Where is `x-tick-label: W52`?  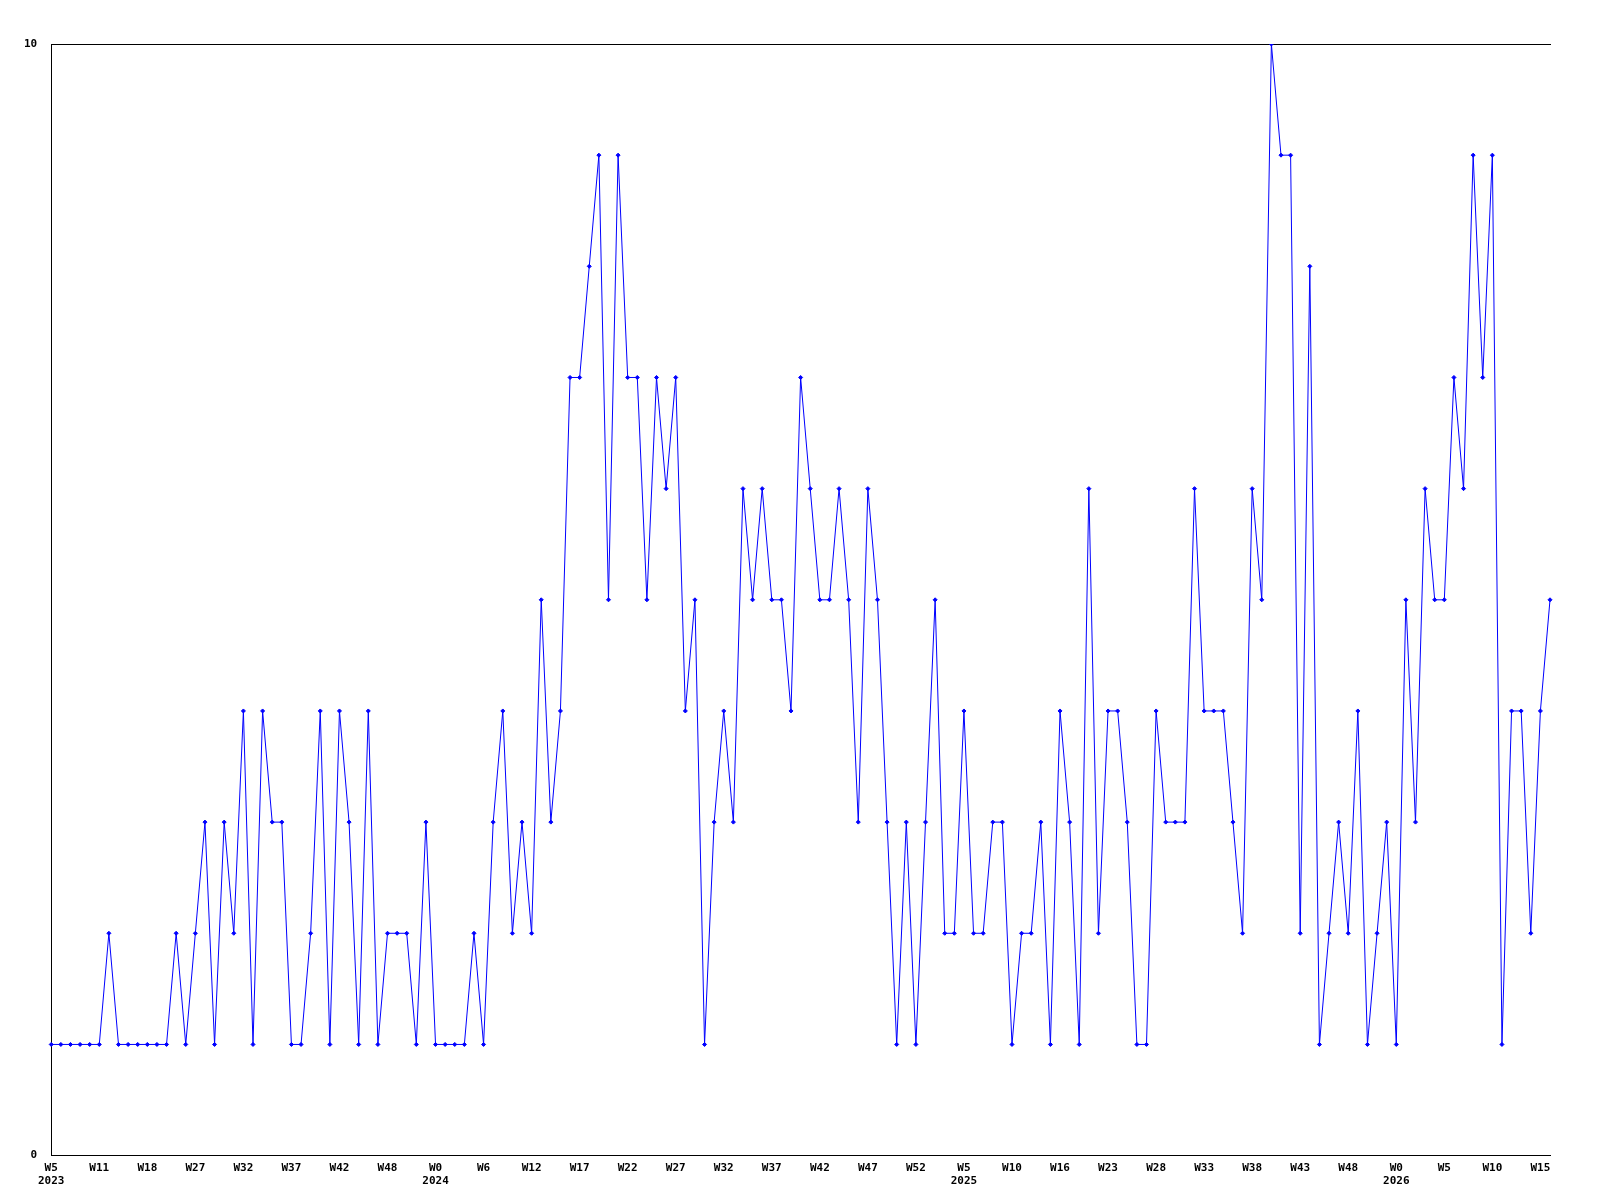
x-tick-label: W52 is located at coordinates (915, 1168).